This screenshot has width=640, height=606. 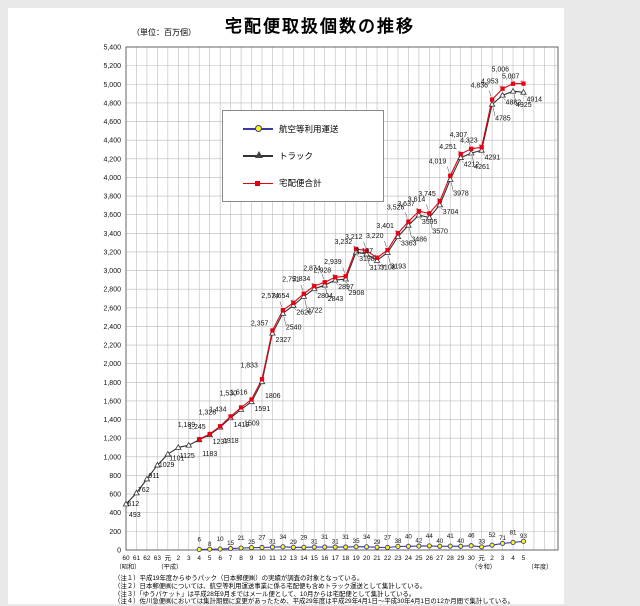 I want to click on y-tick-label: 800, so click(x=115, y=476).